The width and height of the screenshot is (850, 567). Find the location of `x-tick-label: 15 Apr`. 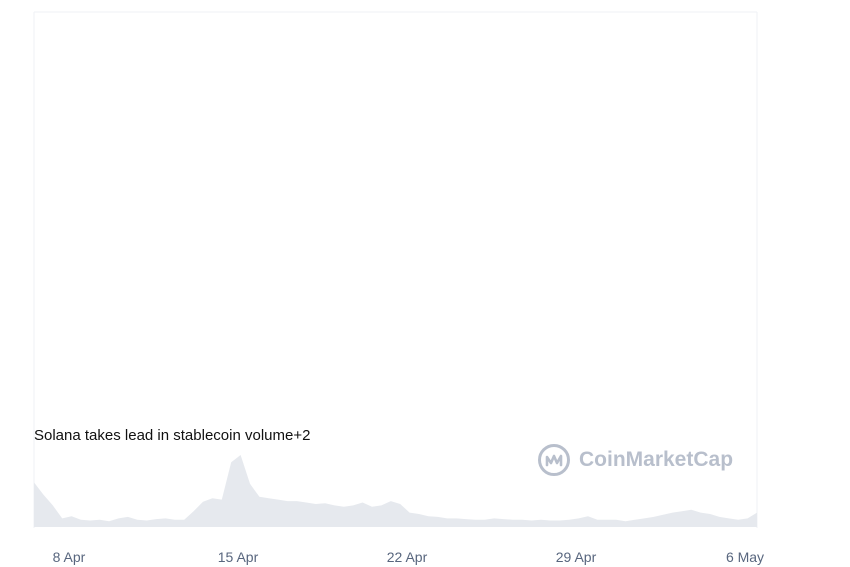

x-tick-label: 15 Apr is located at coordinates (238, 557).